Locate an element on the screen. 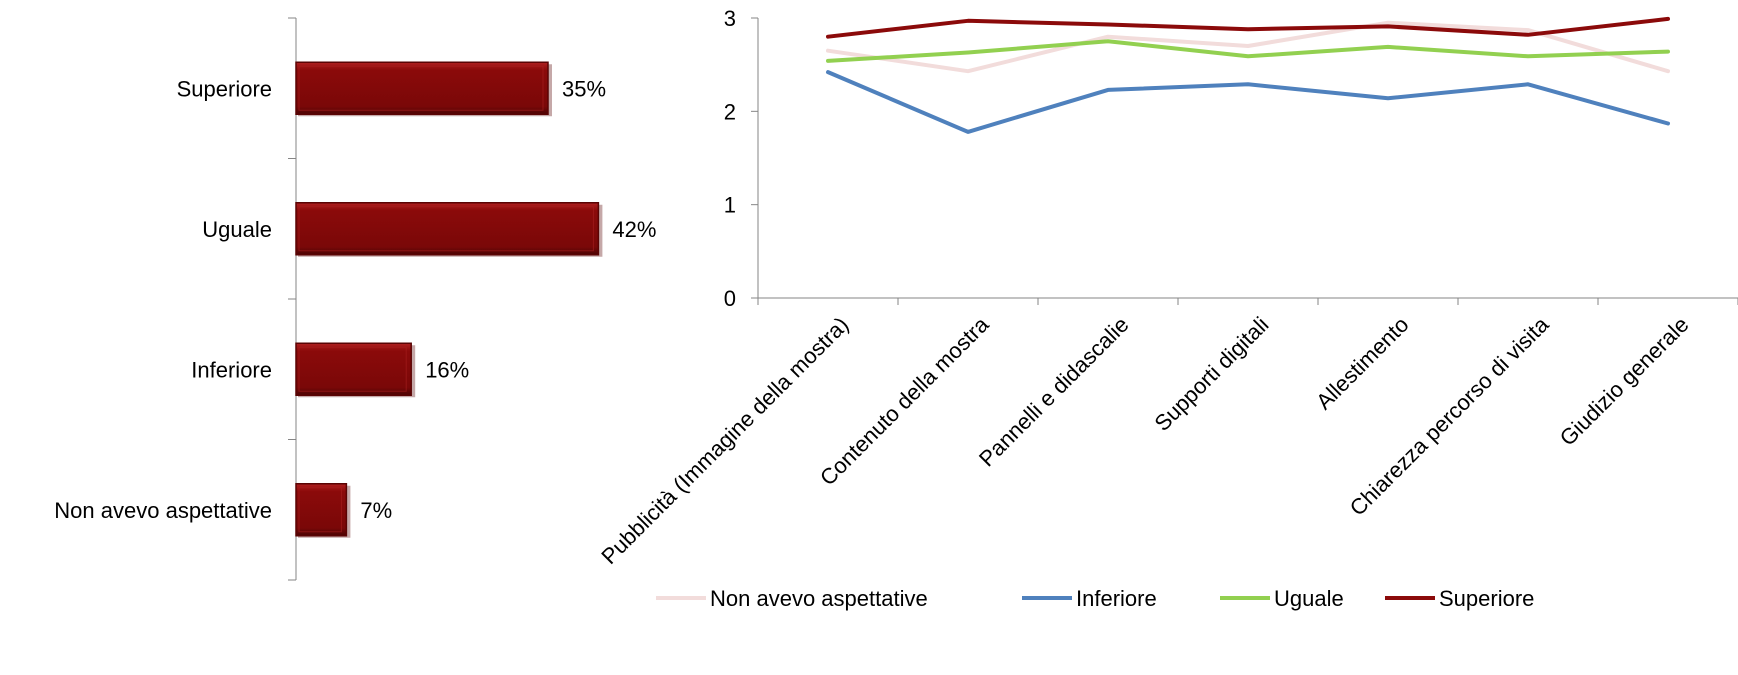 This screenshot has height=675, width=1738. bar-value-label: 16% is located at coordinates (447, 369).